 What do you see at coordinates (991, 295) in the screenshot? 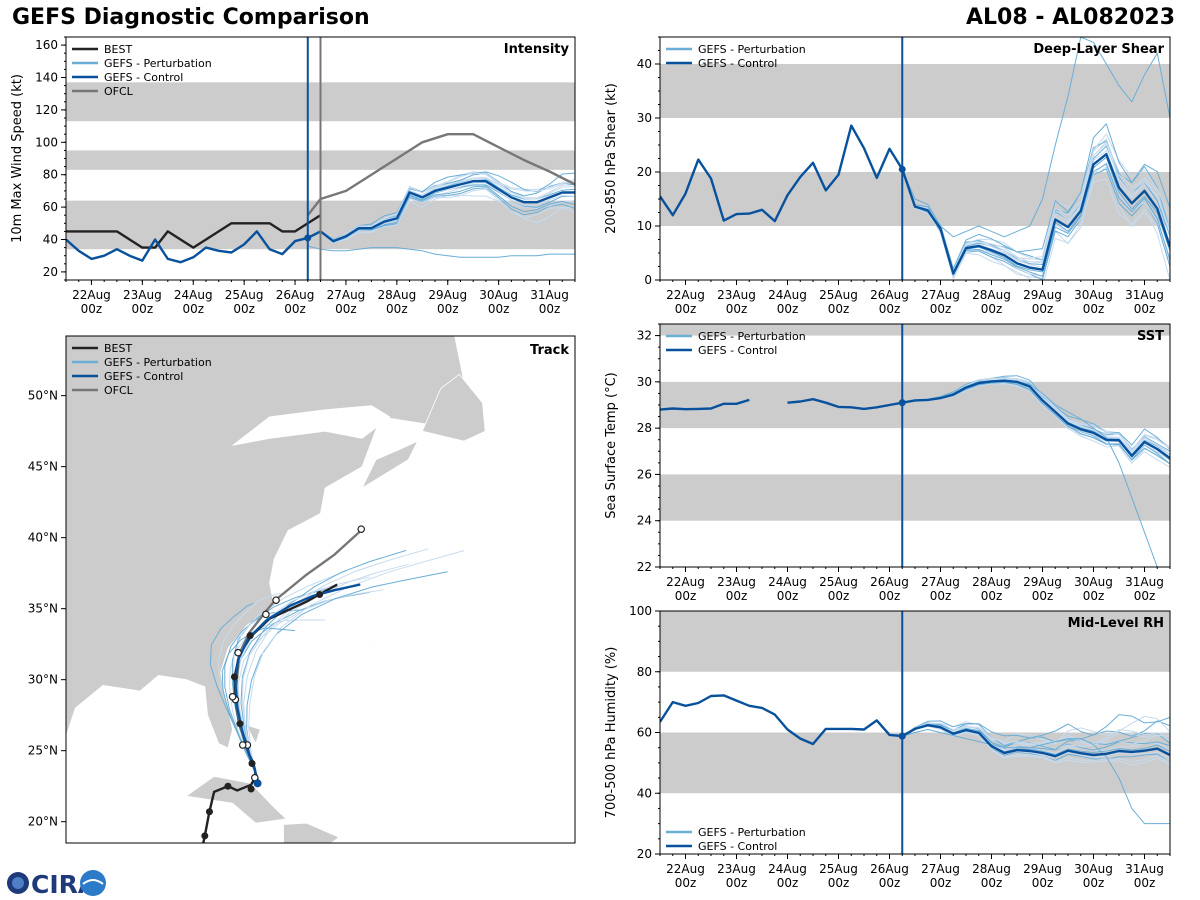
I see `x-tick-label: 28Aug` at bounding box center [991, 295].